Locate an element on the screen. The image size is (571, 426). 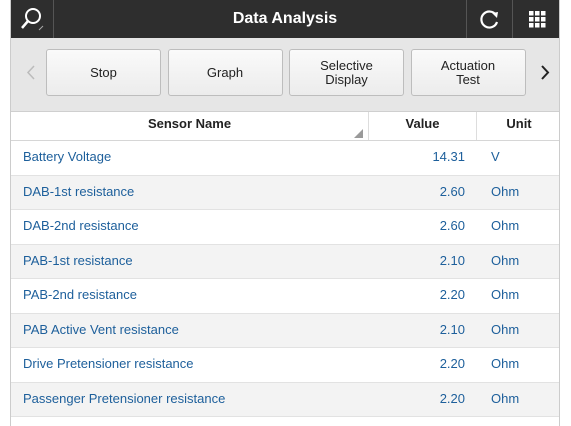
refresh-button is located at coordinates (489, 19).